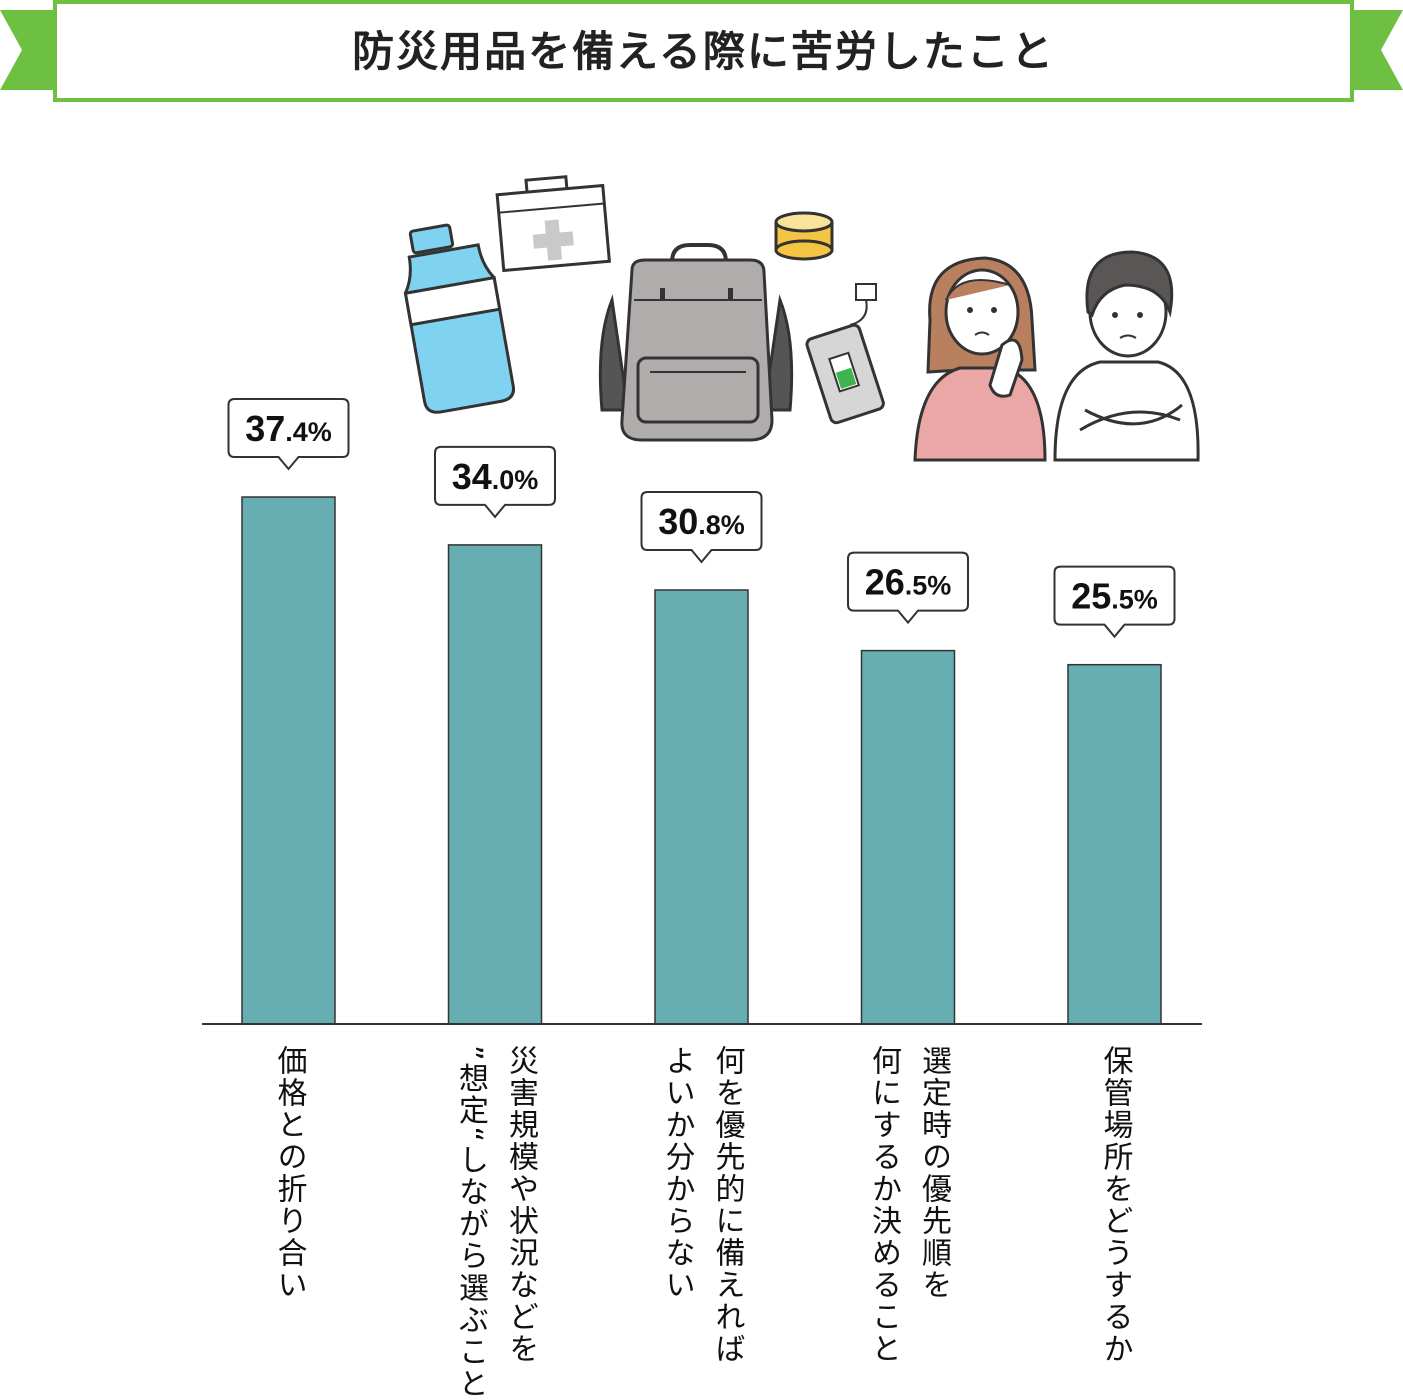 The width and height of the screenshot is (1403, 1400). Describe the element at coordinates (702, 1205) in the screenshot. I see `category-label-3: 何を優先的に備えれば よいか分からない` at that location.